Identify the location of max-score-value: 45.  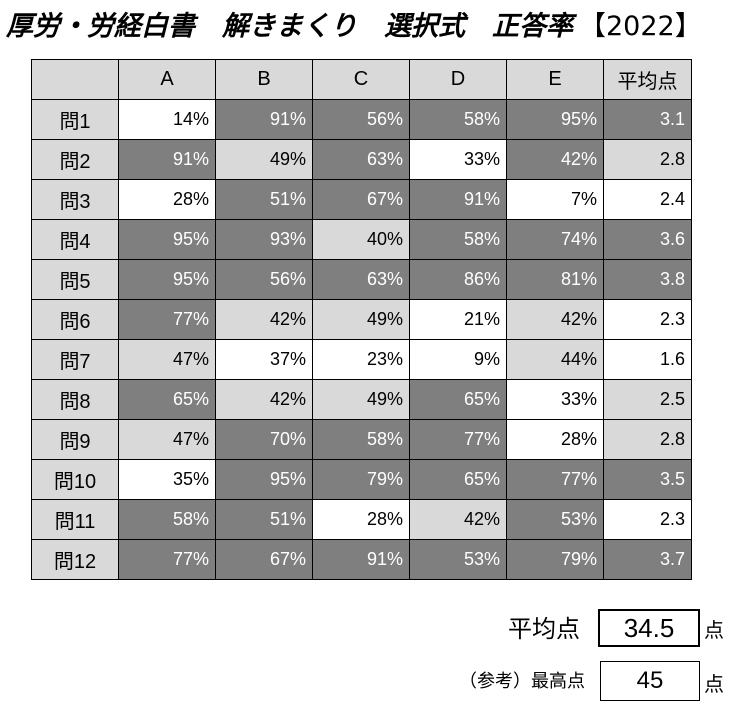
(650, 681).